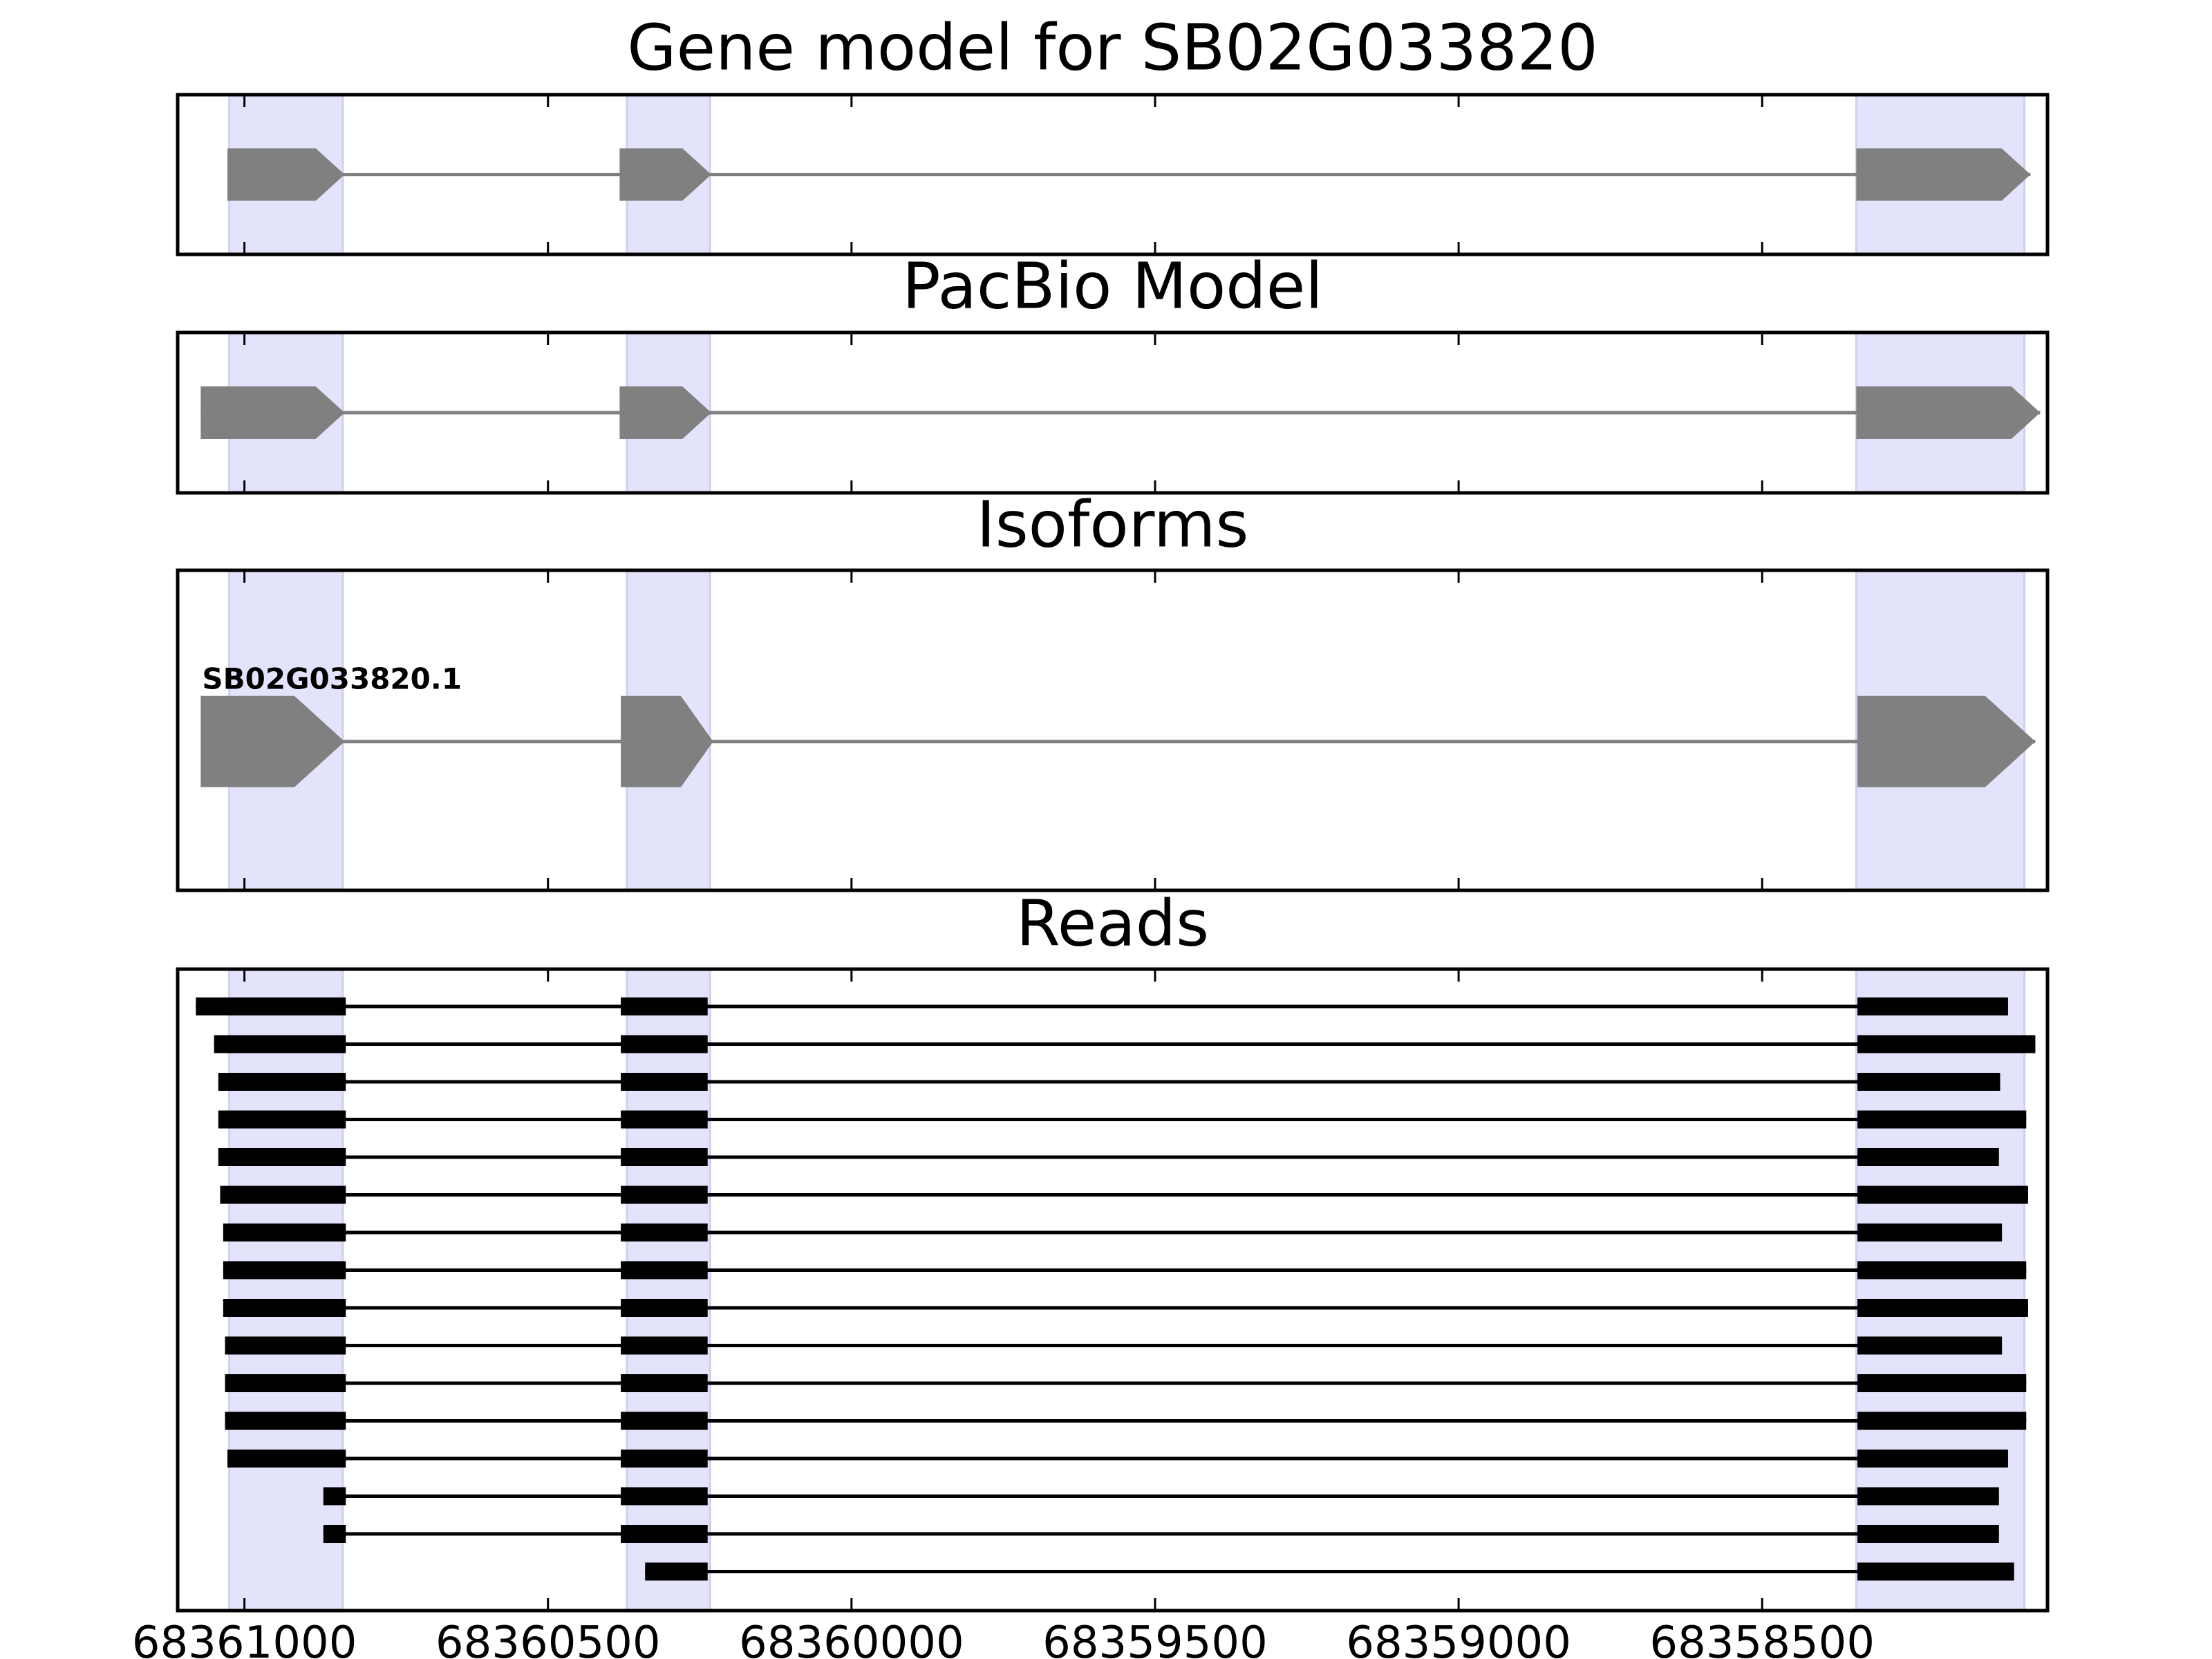 This screenshot has width=2212, height=1659. I want to click on x-tick-label: 68360000, so click(852, 1638).